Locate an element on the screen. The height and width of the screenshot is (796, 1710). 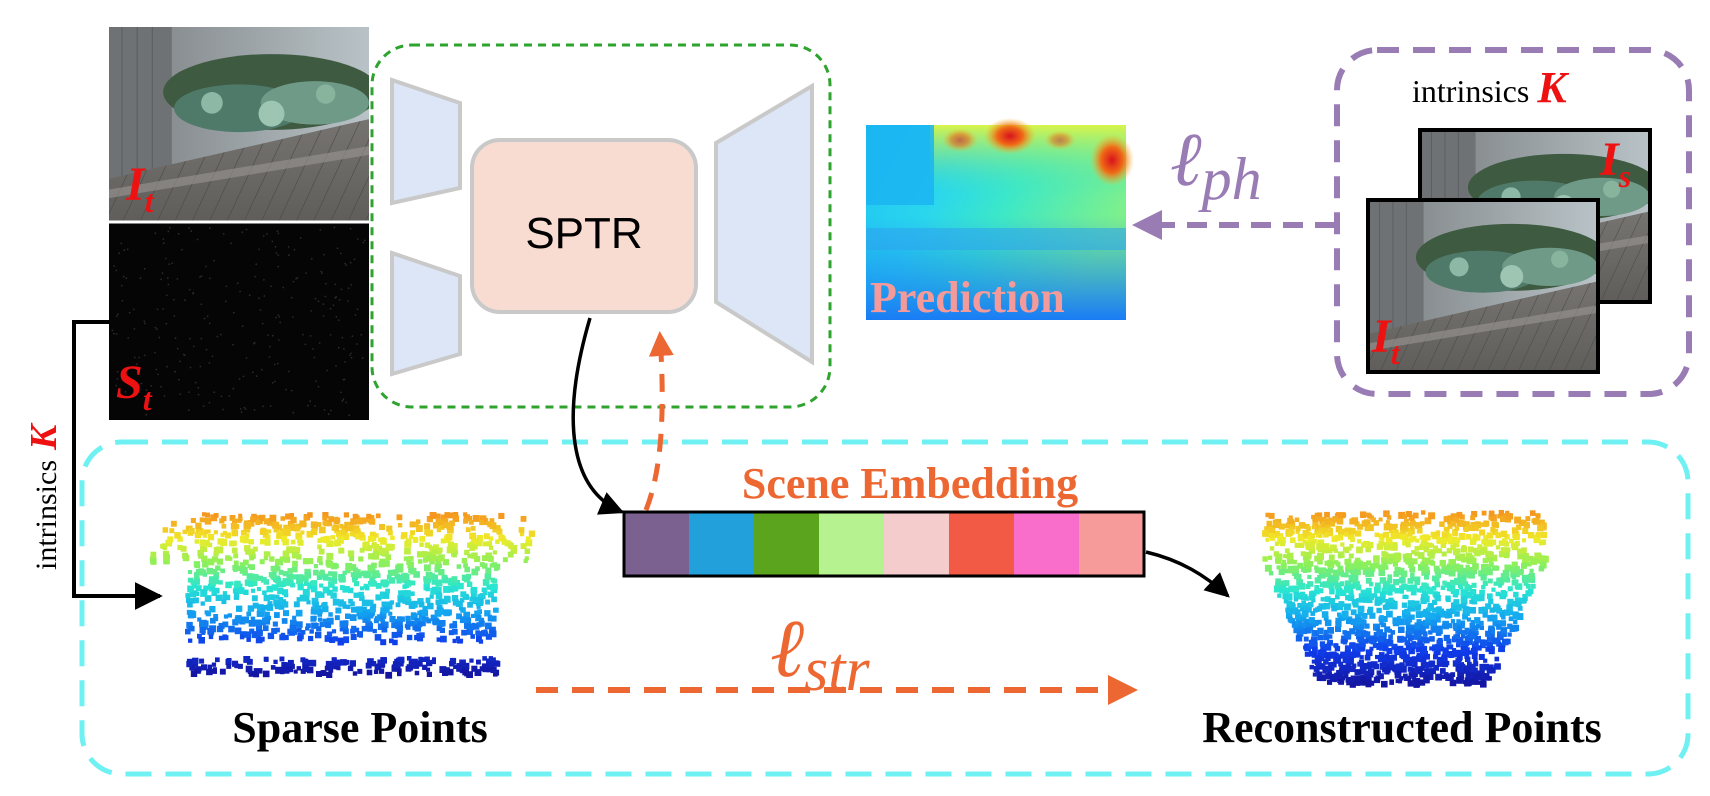
rgb-encoder is located at coordinates (426, 141).